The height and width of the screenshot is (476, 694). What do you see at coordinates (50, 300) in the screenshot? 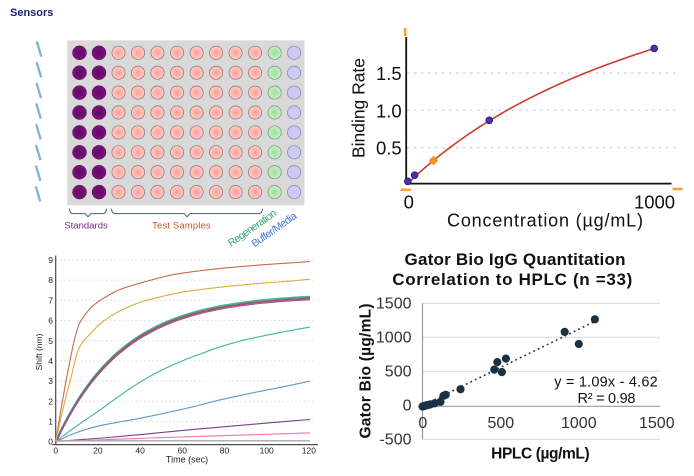
I see `svg-text: 7` at bounding box center [50, 300].